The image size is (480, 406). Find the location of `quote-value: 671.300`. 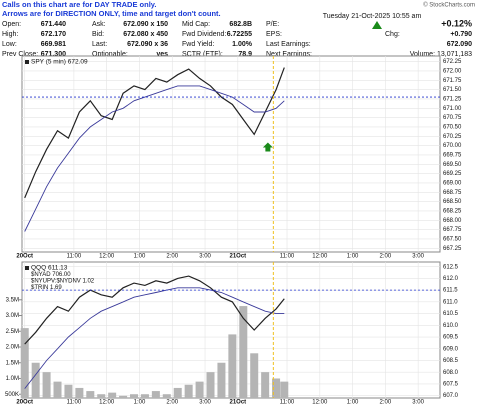

quote-value: 671.300 is located at coordinates (53, 54).